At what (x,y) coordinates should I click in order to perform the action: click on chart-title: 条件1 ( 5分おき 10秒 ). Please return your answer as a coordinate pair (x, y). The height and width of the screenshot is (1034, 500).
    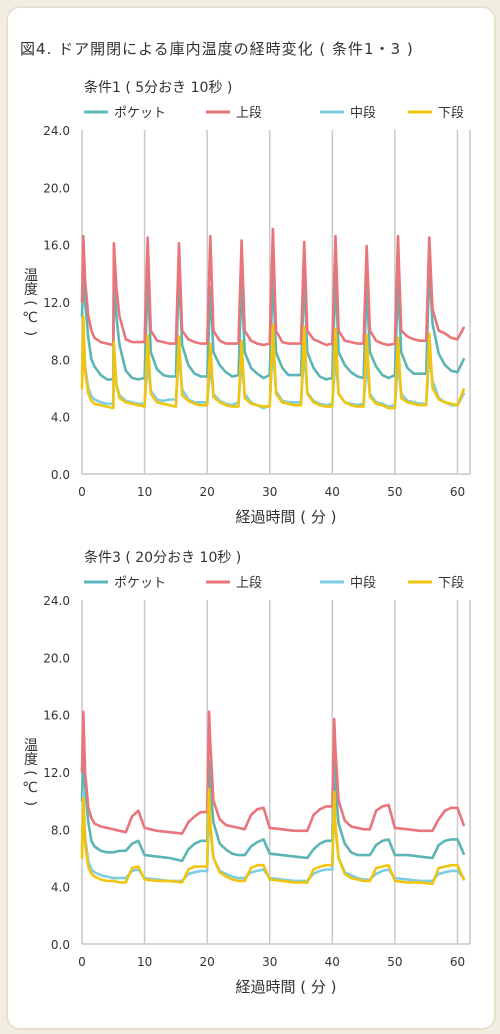
    Looking at the image, I should click on (158, 87).